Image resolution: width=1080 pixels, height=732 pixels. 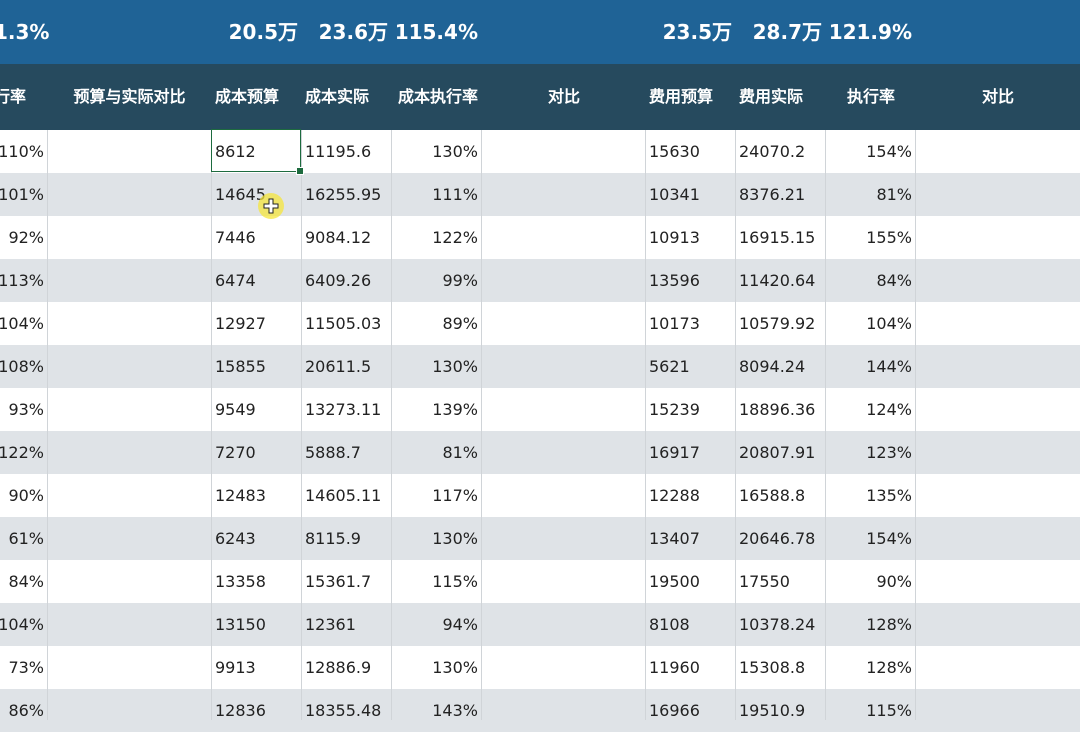 I want to click on cell-fee-actual: 20646.78, so click(x=777, y=538).